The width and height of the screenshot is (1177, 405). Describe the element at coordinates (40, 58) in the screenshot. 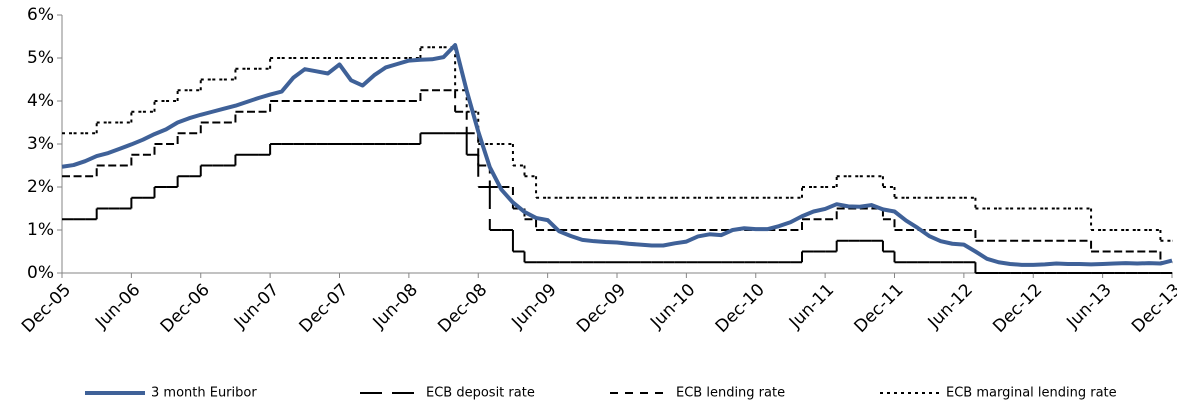

I see `y-tick-label: 5%` at that location.